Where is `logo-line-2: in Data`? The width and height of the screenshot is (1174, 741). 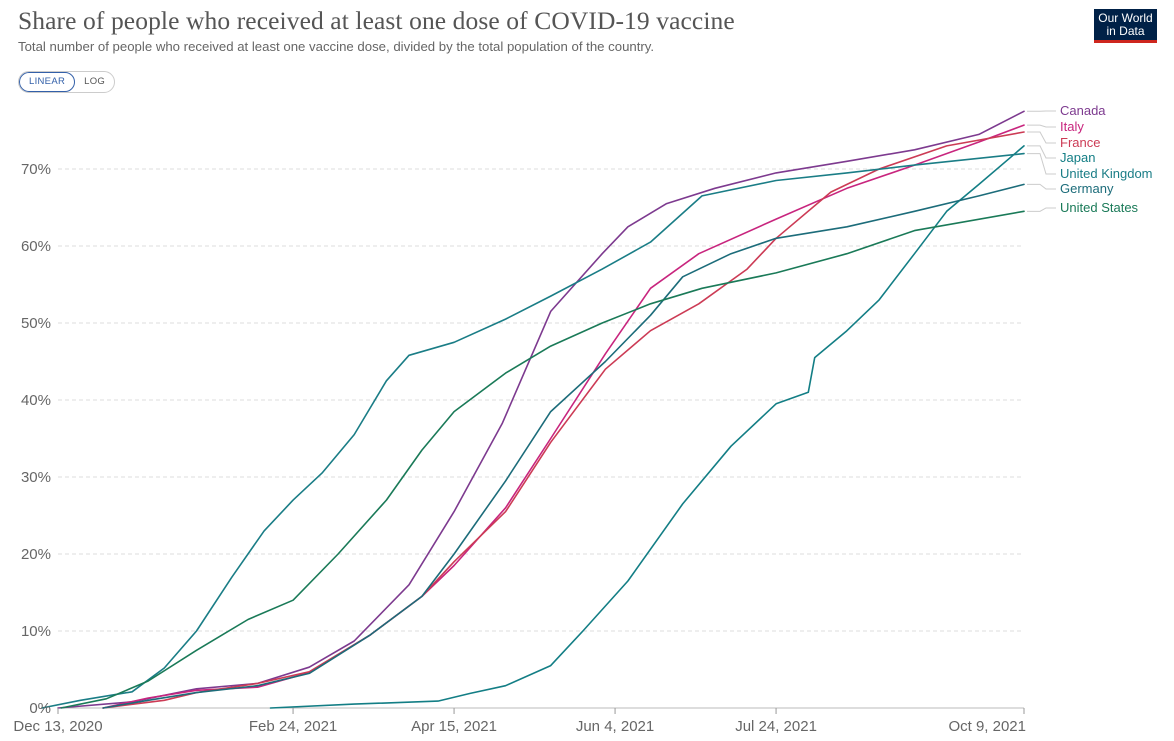 logo-line-2: in Data is located at coordinates (1125, 31).